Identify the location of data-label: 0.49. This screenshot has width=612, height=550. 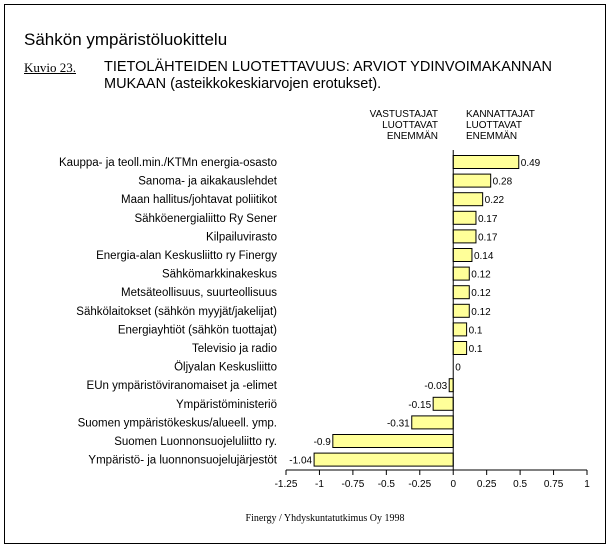
(531, 163).